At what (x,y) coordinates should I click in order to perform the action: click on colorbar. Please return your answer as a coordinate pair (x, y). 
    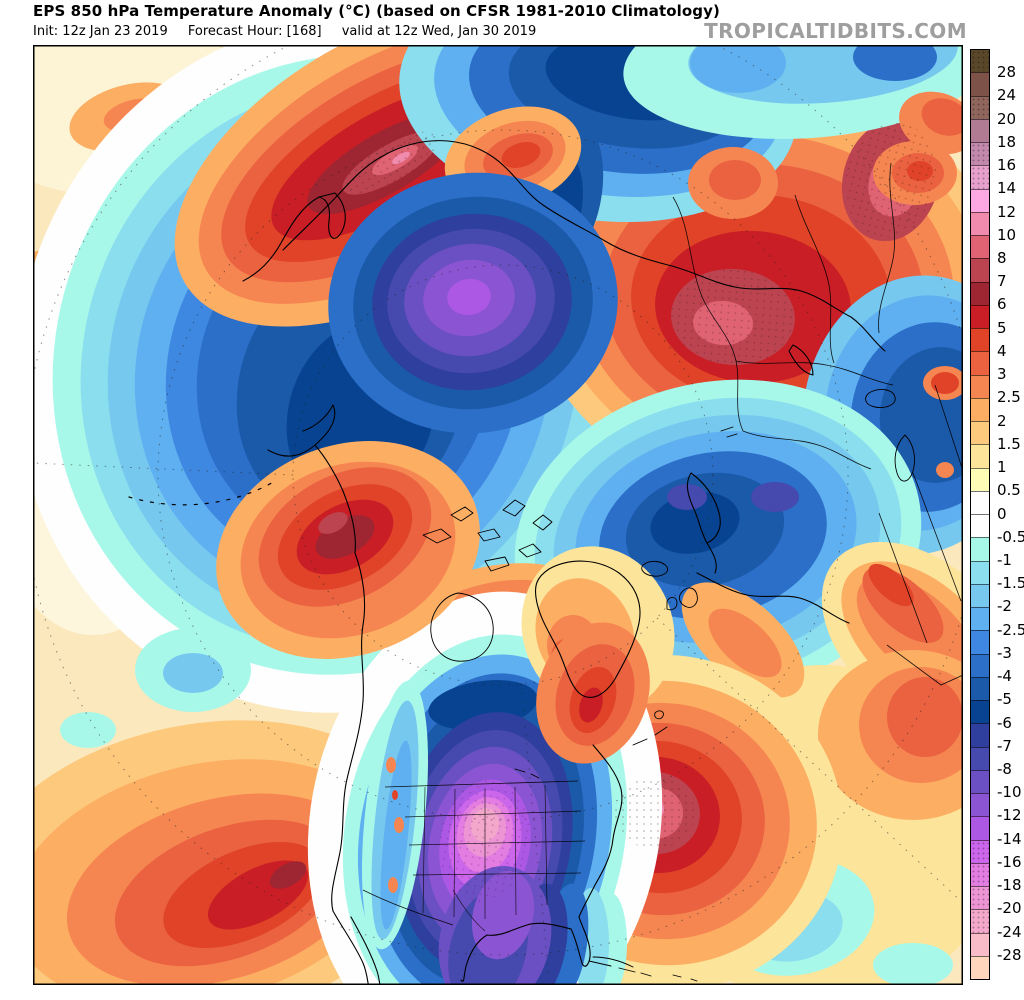
    Looking at the image, I should click on (980, 514).